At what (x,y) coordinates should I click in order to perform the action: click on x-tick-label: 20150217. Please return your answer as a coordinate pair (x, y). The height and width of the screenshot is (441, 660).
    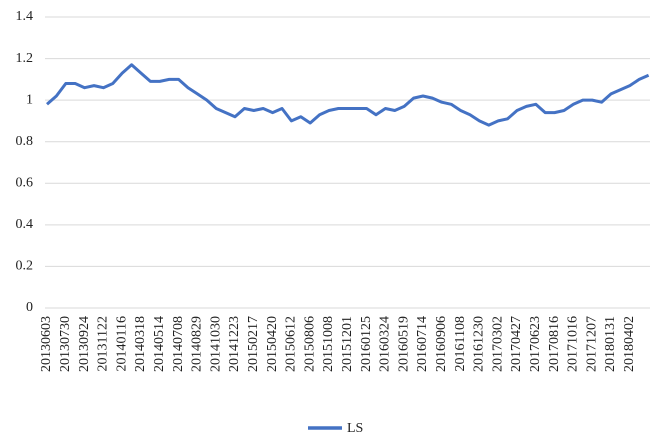
    Looking at the image, I should click on (253, 344).